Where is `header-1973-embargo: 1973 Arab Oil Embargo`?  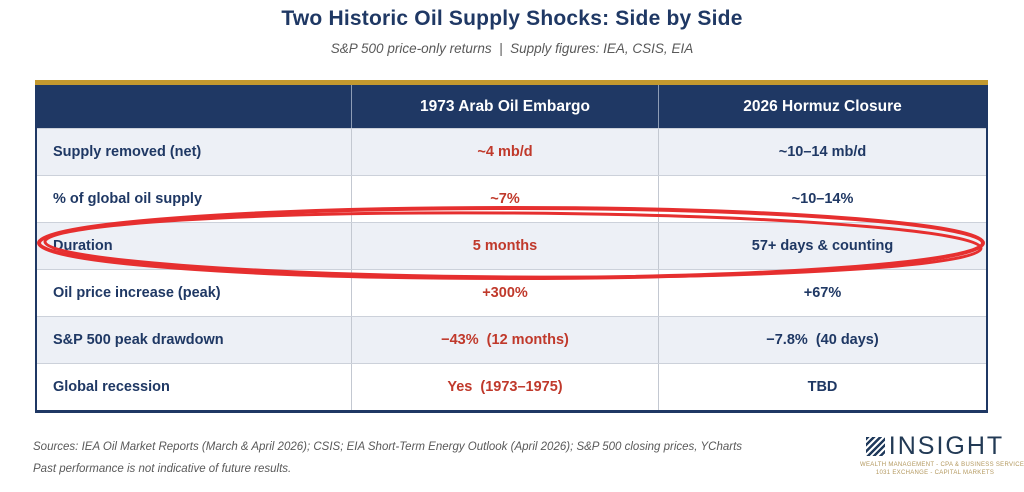
header-1973-embargo: 1973 Arab Oil Embargo is located at coordinates (504, 106).